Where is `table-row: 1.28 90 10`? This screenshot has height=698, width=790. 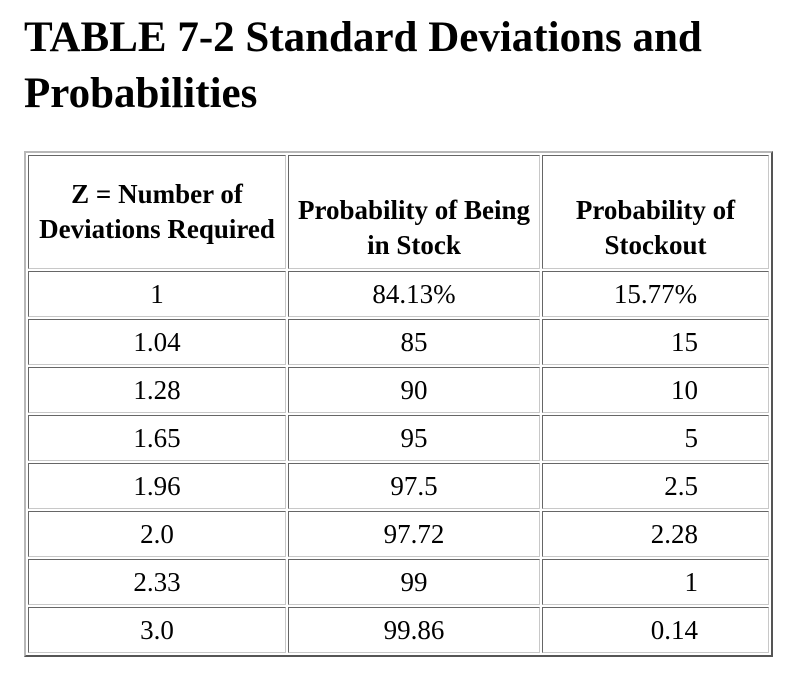 table-row: 1.28 90 10 is located at coordinates (398, 390).